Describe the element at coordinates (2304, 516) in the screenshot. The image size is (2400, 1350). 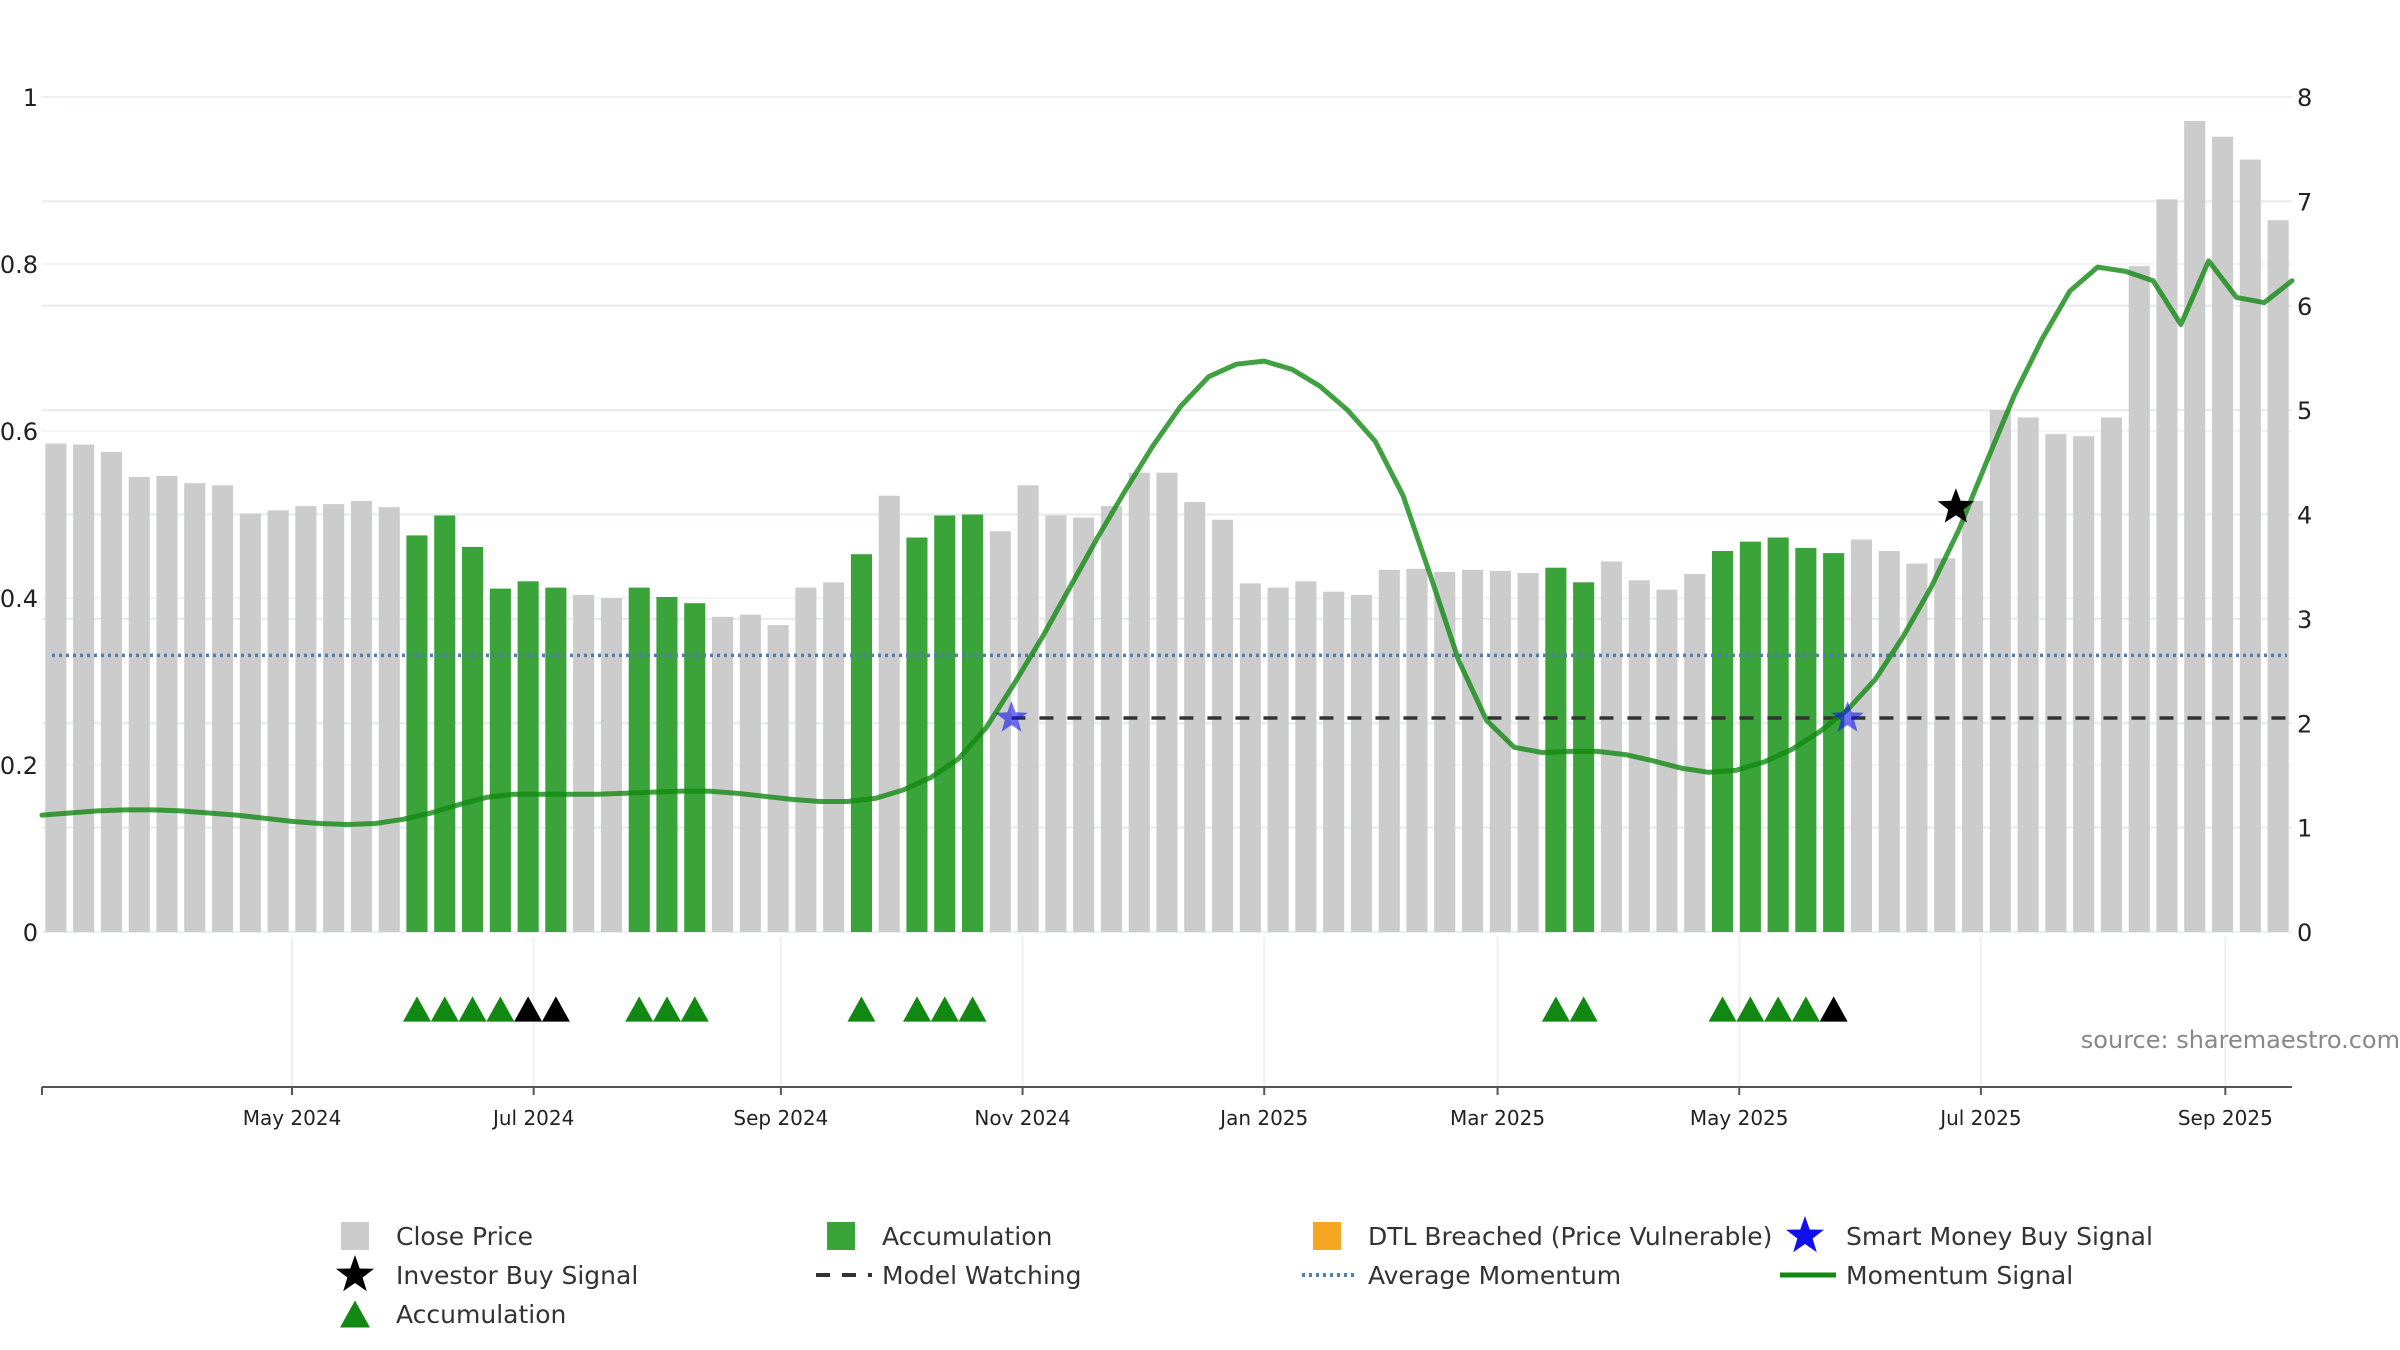
I see `right-axis-tick-label: 4` at that location.